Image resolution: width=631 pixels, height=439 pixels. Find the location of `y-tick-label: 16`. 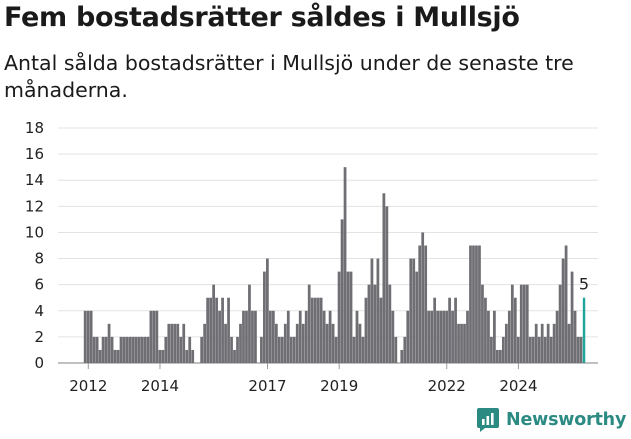

y-tick-label: 16 is located at coordinates (34, 154).